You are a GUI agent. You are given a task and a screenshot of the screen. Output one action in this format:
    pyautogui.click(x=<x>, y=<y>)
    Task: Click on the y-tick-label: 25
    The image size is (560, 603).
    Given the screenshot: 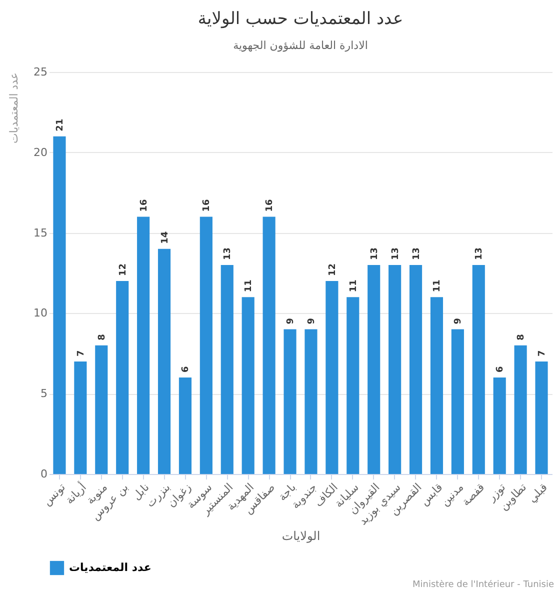 What is the action you would take?
    pyautogui.click(x=41, y=72)
    